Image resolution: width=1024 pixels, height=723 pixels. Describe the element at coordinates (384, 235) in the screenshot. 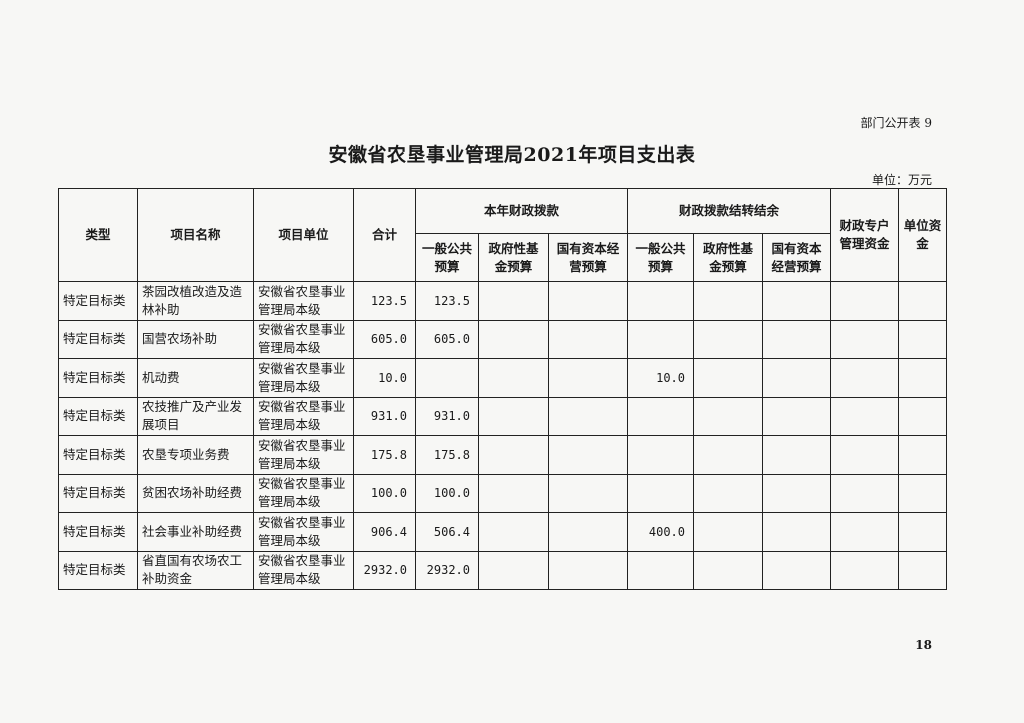

I see `header-total: 合计` at that location.